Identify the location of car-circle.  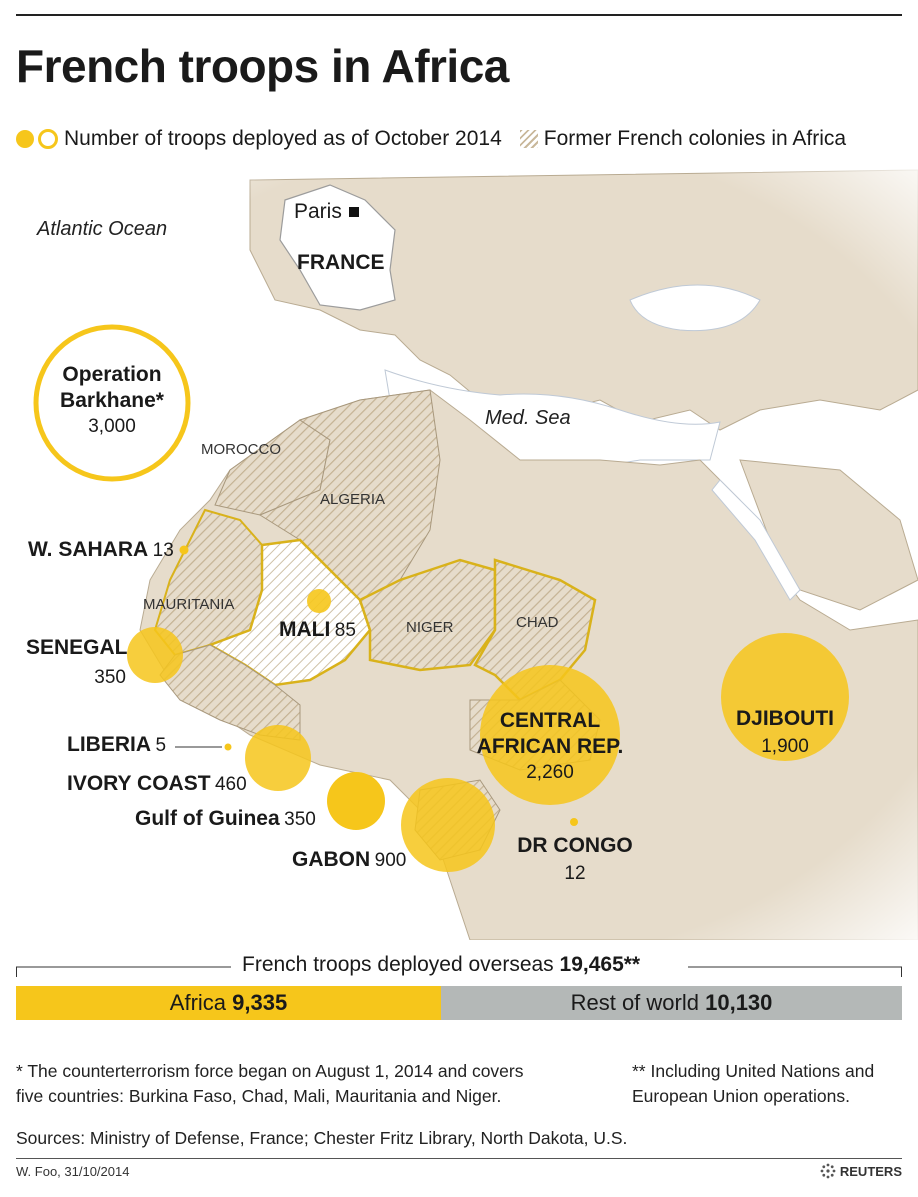
(550, 735).